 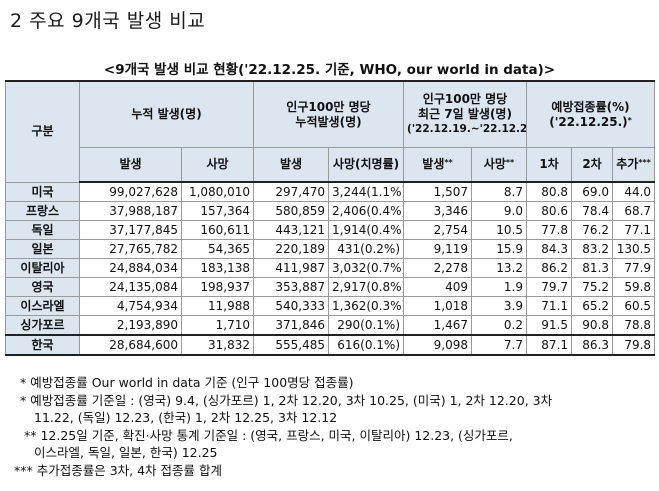 I want to click on header-vacc-mark: *, so click(x=629, y=120).